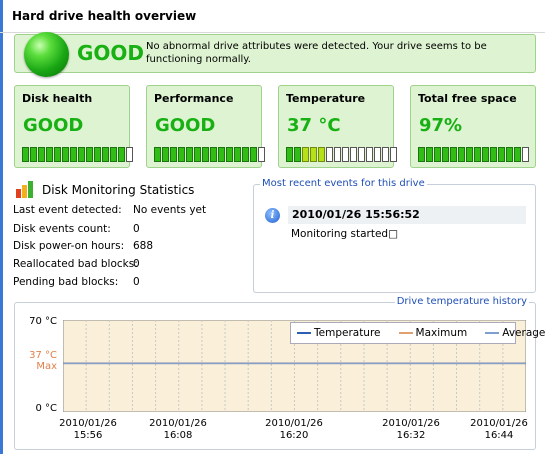 The height and width of the screenshot is (454, 545). I want to click on stat-label: Pending bad blocks:, so click(66, 282).